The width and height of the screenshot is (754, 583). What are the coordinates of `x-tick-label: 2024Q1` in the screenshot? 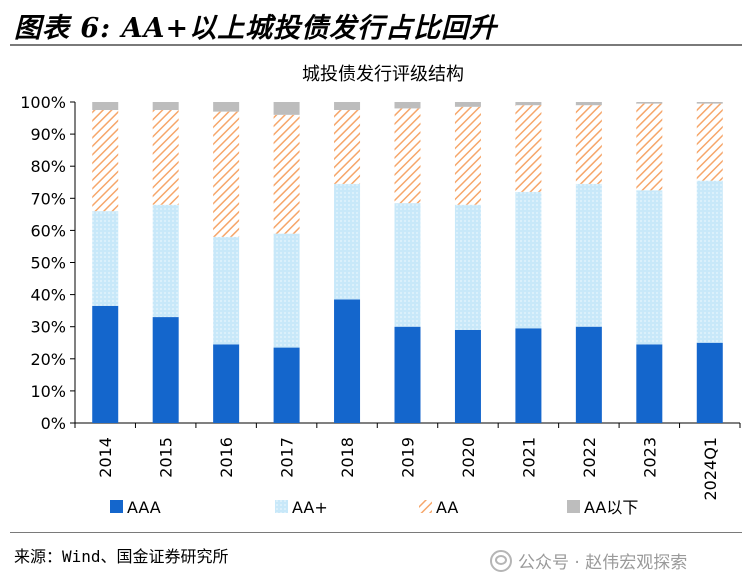 It's located at (710, 469).